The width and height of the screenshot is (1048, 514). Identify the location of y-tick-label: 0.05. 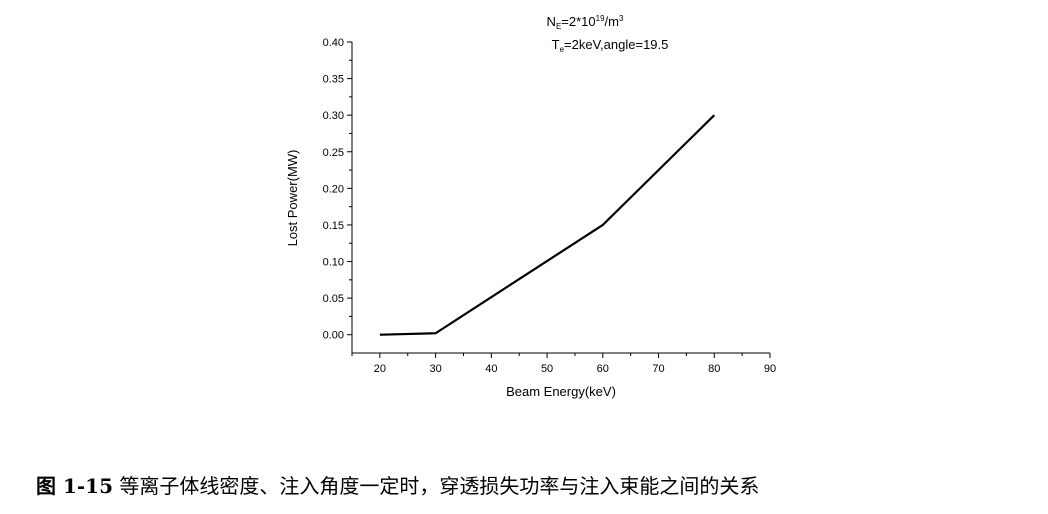
(333, 299).